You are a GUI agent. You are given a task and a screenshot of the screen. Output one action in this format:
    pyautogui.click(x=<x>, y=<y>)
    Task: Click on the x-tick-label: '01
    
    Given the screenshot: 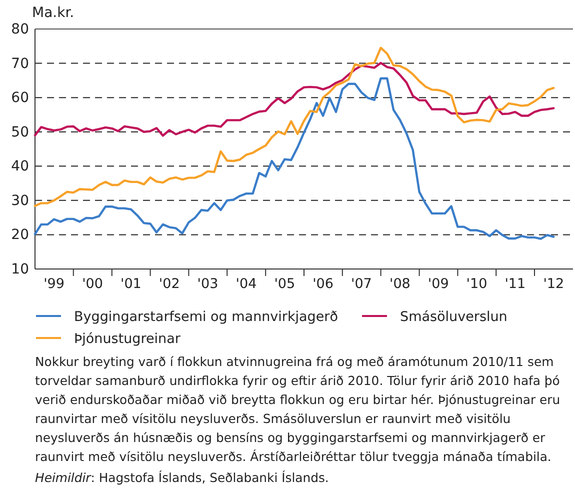 What is the action you would take?
    pyautogui.click(x=131, y=284)
    